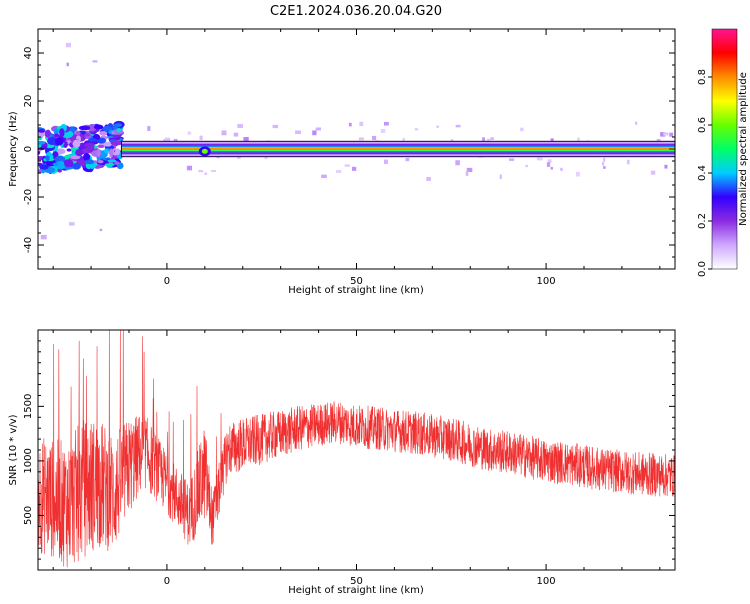  What do you see at coordinates (724, 149) in the screenshot?
I see `colorbar-bar` at bounding box center [724, 149].